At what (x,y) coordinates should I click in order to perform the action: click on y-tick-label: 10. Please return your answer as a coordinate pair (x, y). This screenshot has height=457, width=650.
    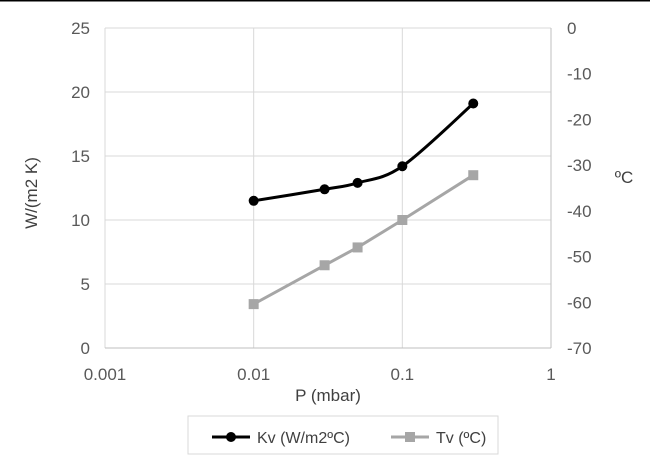
    Looking at the image, I should click on (80, 220).